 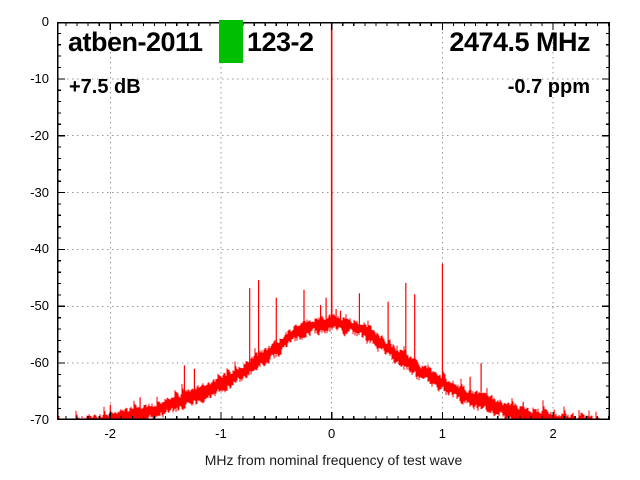 What do you see at coordinates (39, 306) in the screenshot?
I see `y-tick-label: -50` at bounding box center [39, 306].